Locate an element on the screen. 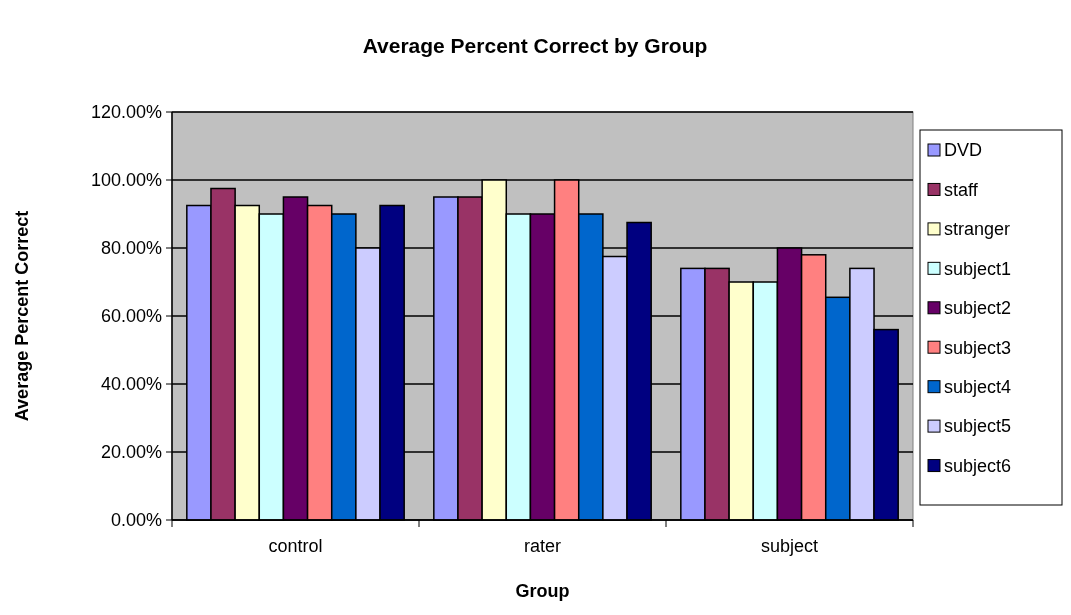 The height and width of the screenshot is (615, 1071). legend-label: staff is located at coordinates (961, 189).